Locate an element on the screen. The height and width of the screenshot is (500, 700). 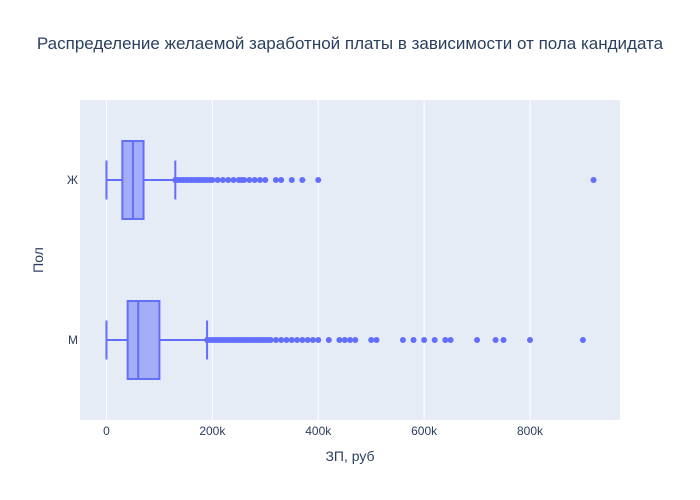
x-tick-label: 0 is located at coordinates (106, 431).